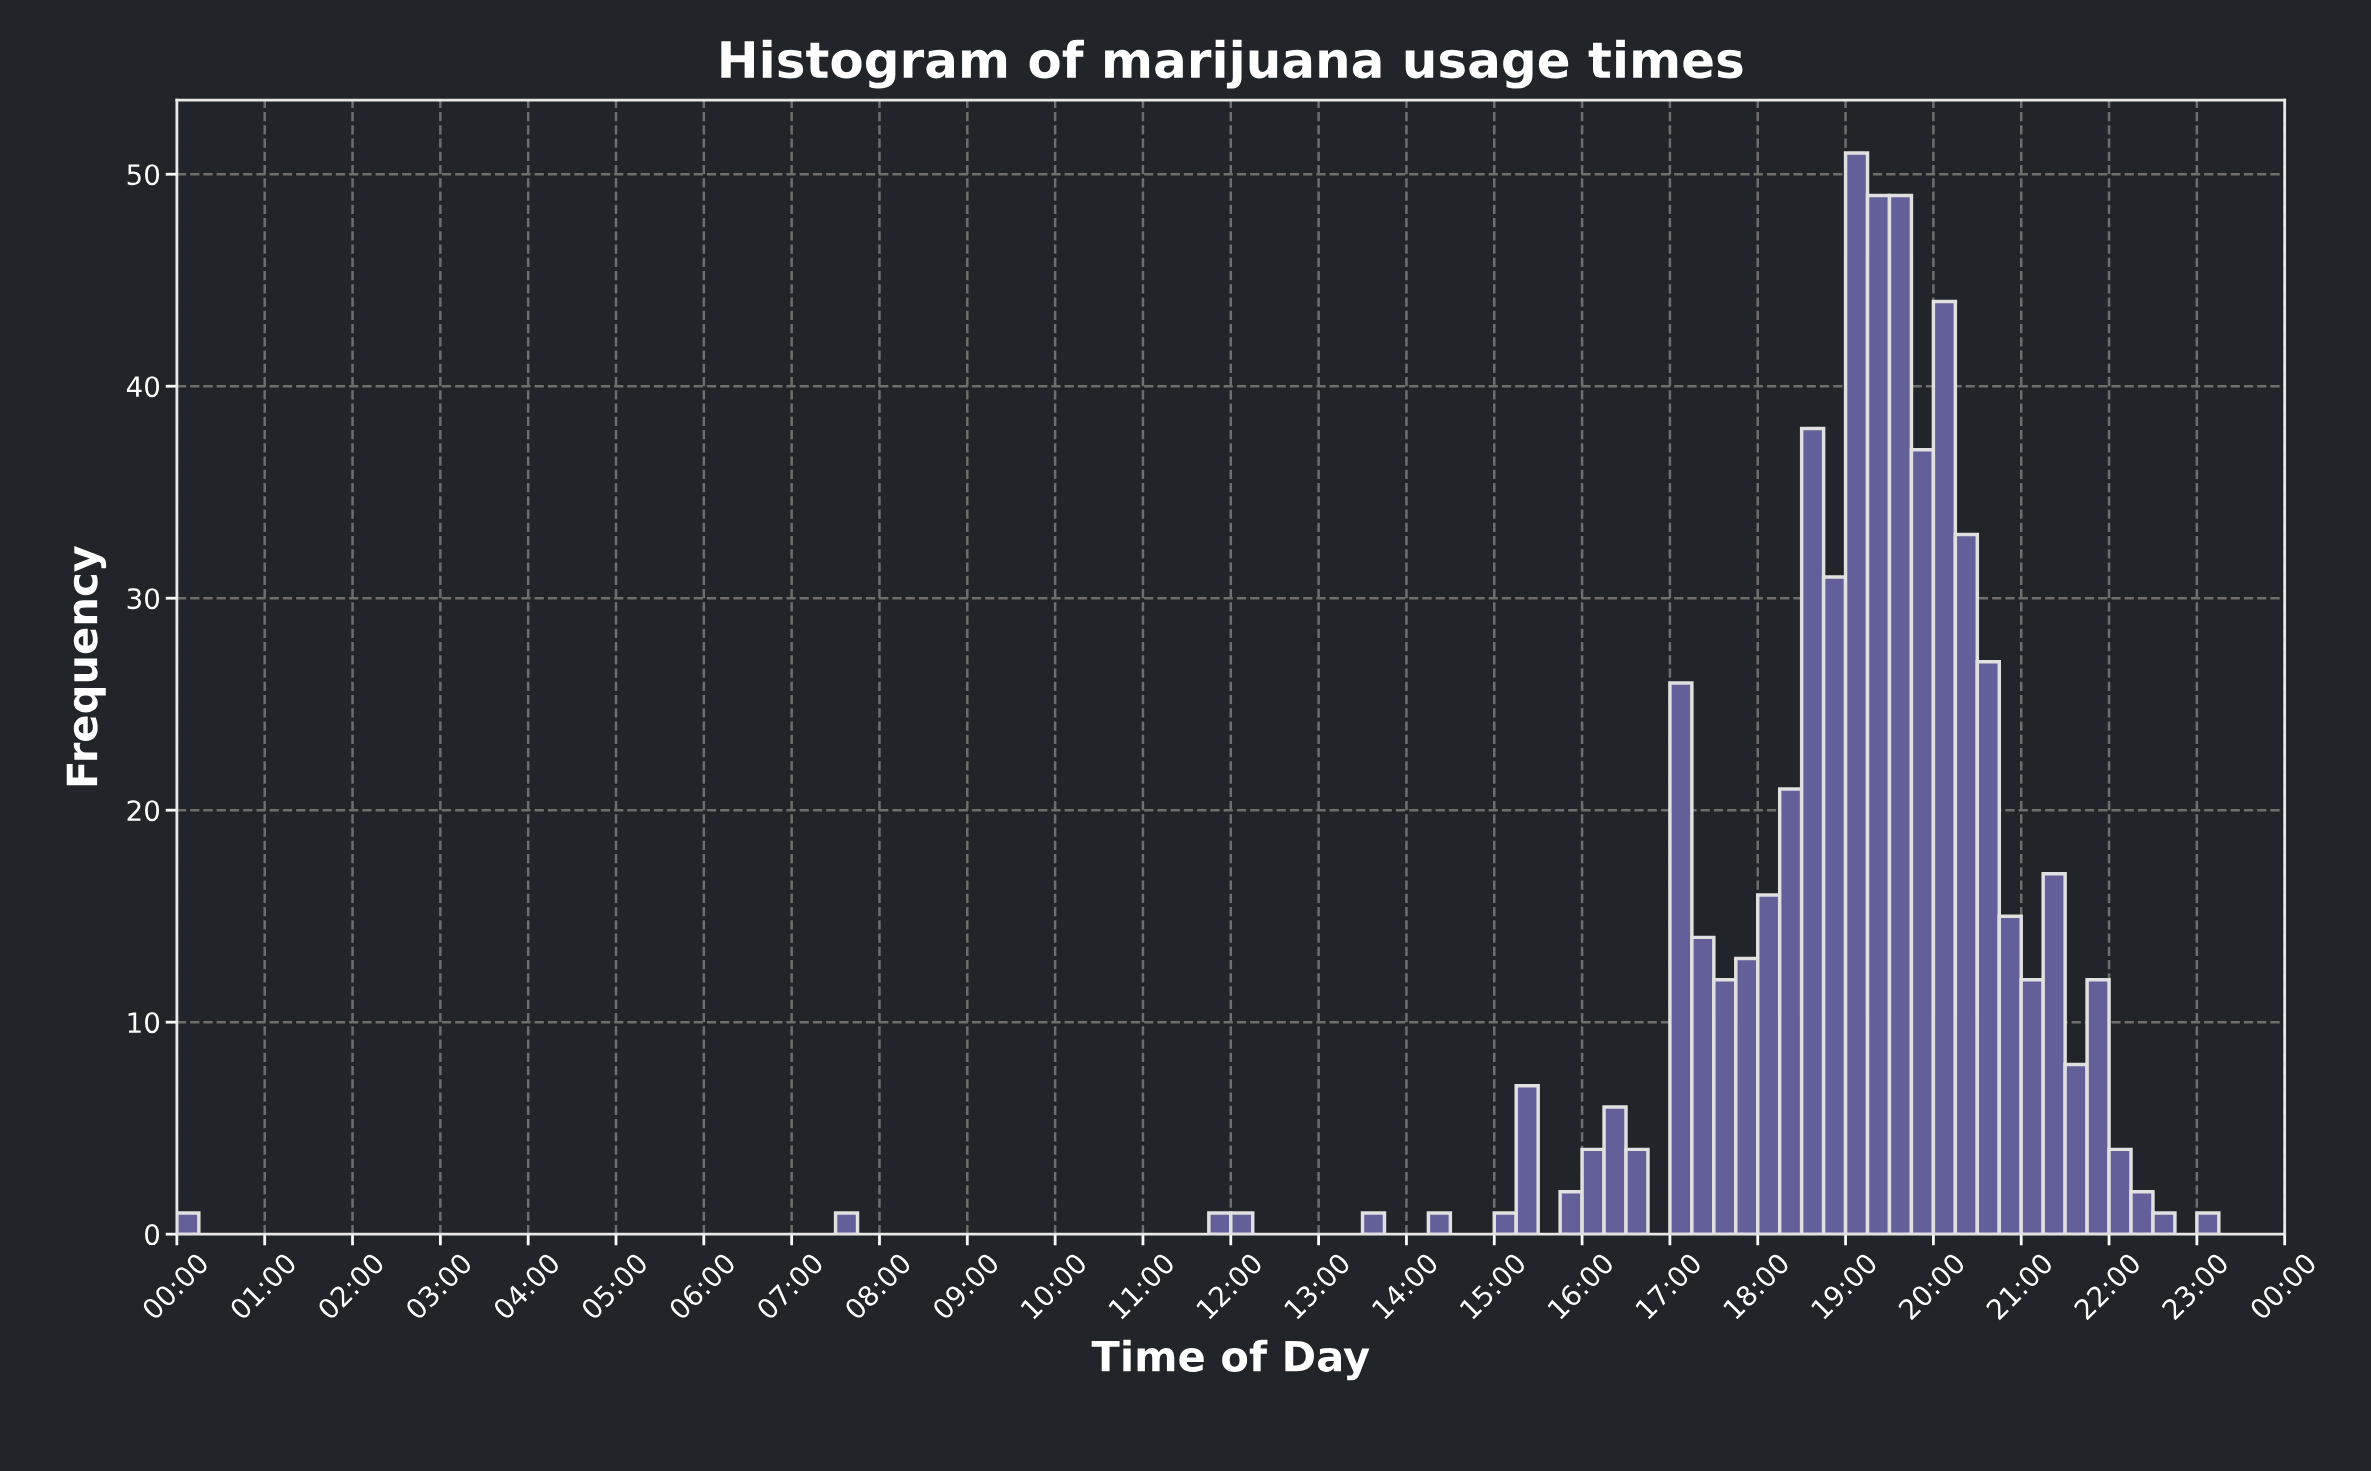 The height and width of the screenshot is (1471, 2371). Describe the element at coordinates (143, 175) in the screenshot. I see `y-tick-label: 50` at that location.